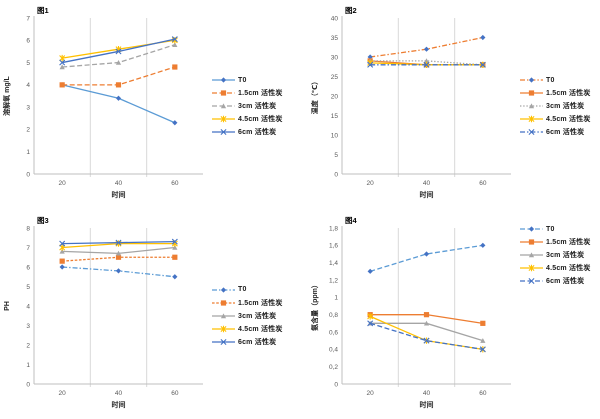 This screenshot has height=419, width=600. Describe the element at coordinates (335, 135) in the screenshot. I see `y-tick-label: 10` at that location.